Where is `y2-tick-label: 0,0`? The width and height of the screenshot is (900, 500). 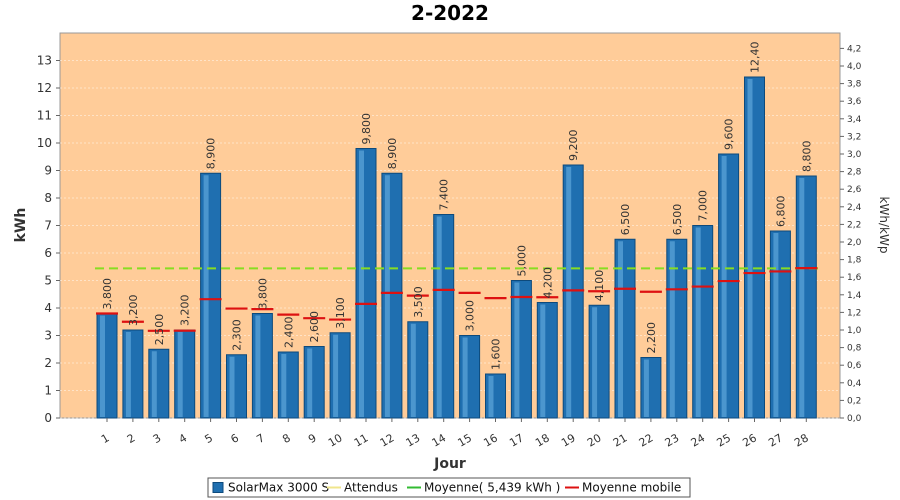
y2-tick-label: 0,0 is located at coordinates (854, 419).